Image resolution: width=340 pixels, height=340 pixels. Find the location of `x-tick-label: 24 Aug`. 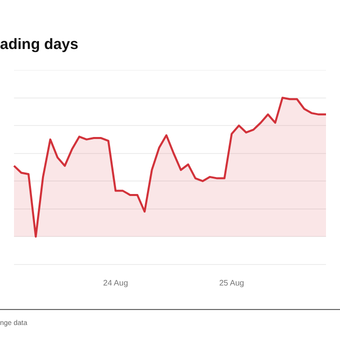

x-tick-label: 24 Aug is located at coordinates (115, 283).